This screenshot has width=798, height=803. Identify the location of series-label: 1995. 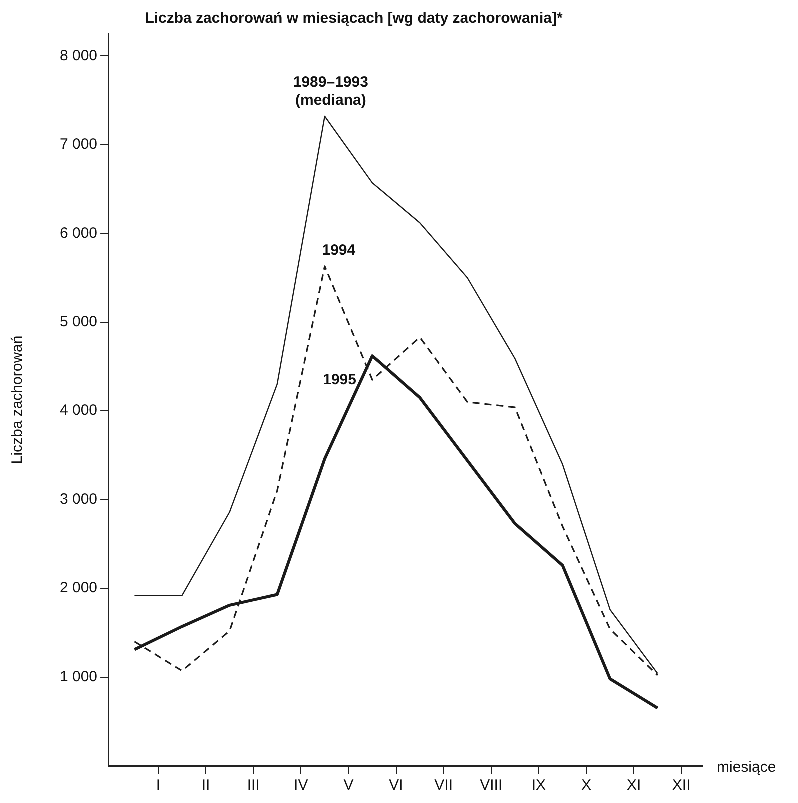
(339, 380).